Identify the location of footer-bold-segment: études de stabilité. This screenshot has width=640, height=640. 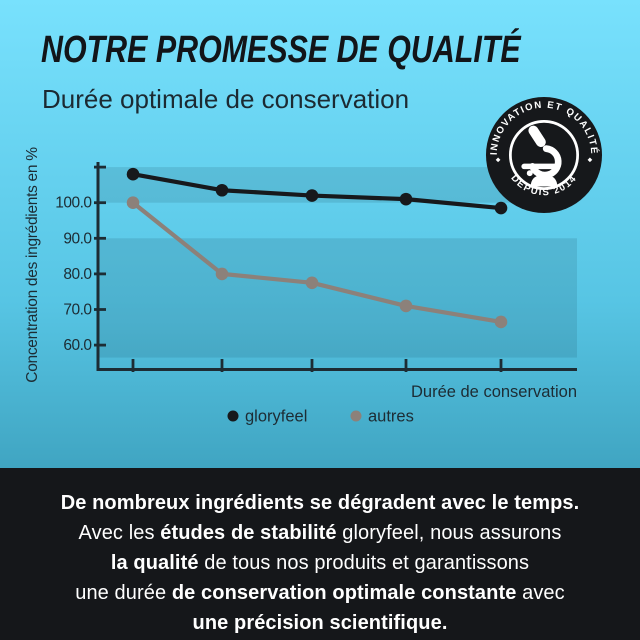
(248, 533).